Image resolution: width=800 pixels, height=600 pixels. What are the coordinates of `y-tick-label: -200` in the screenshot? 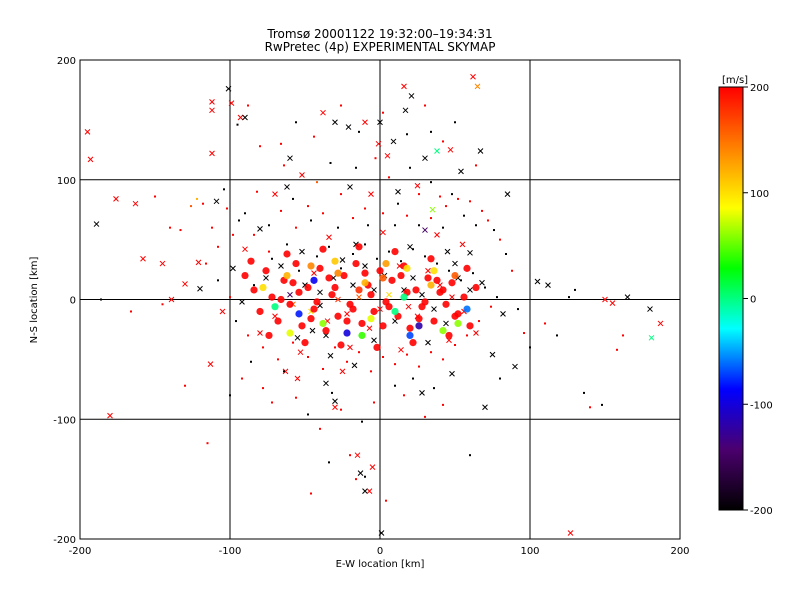 It's located at (64, 540).